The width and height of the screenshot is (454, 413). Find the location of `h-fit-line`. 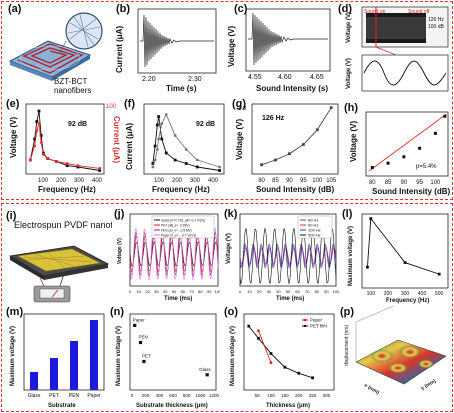

h-fit-line is located at coordinates (407, 142).